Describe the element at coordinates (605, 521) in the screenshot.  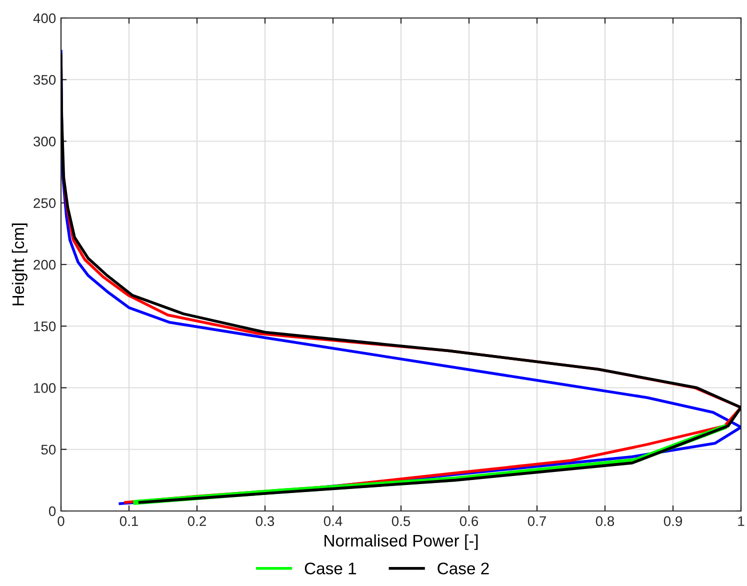
I see `x-tick-label: 0.8` at that location.